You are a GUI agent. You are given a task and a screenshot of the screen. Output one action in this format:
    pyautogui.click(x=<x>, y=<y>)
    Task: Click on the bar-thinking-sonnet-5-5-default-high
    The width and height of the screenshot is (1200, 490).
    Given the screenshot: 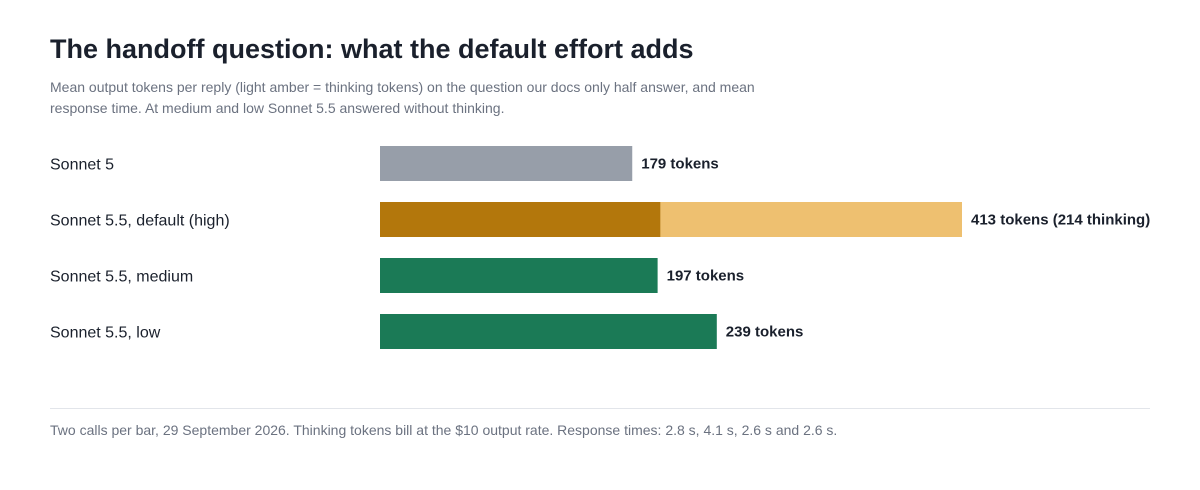 What is the action you would take?
    pyautogui.click(x=811, y=219)
    